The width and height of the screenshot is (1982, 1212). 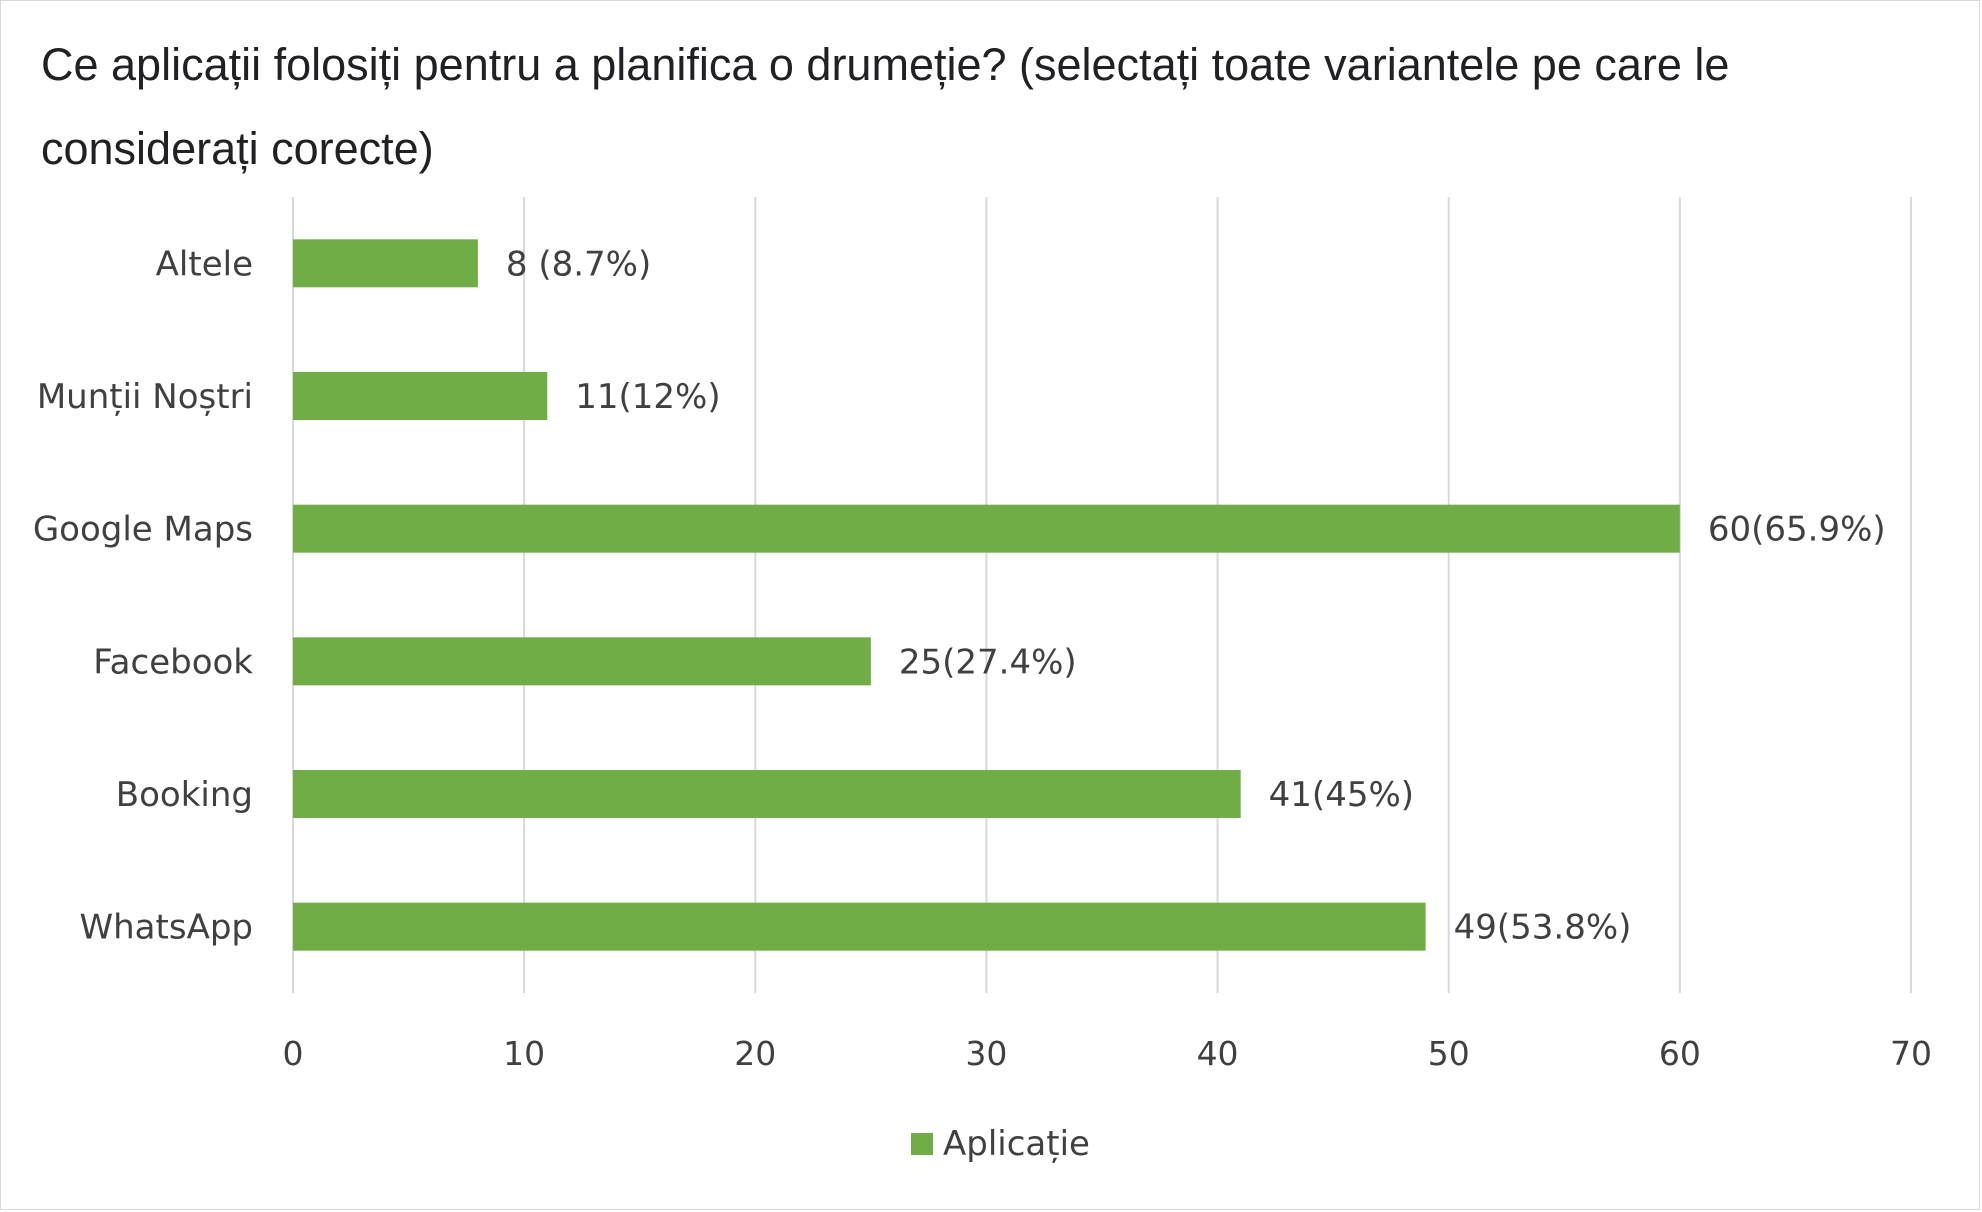 What do you see at coordinates (922, 1144) in the screenshot?
I see `legend-swatch` at bounding box center [922, 1144].